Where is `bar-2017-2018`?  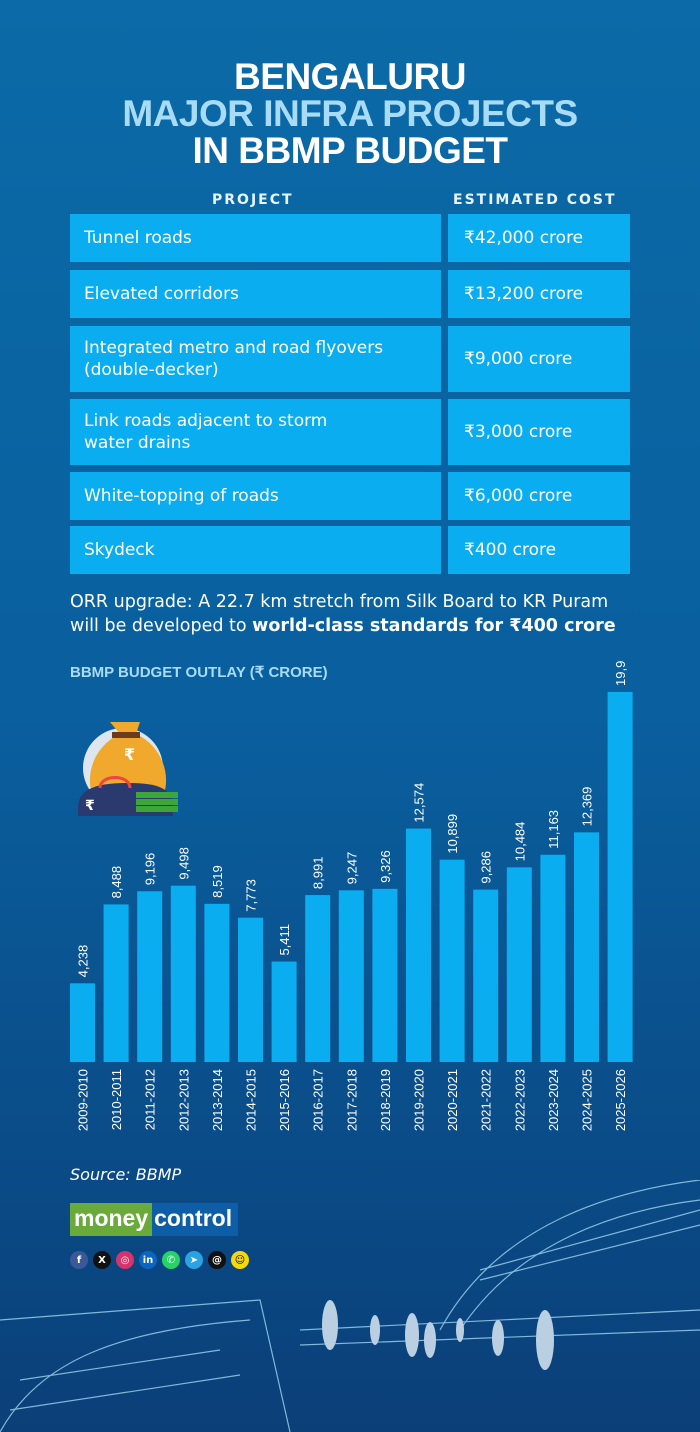
bar-2017-2018 is located at coordinates (351, 976).